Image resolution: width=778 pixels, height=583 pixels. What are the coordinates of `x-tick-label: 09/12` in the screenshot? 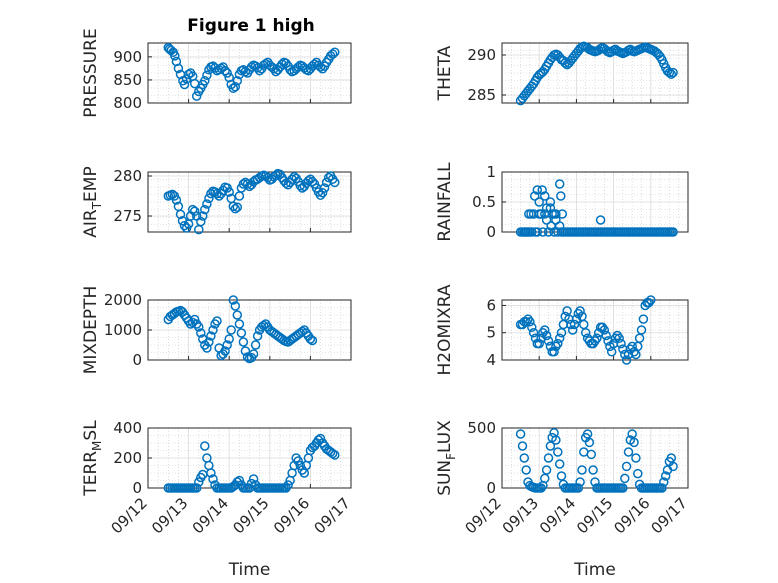 It's located at (483, 515).